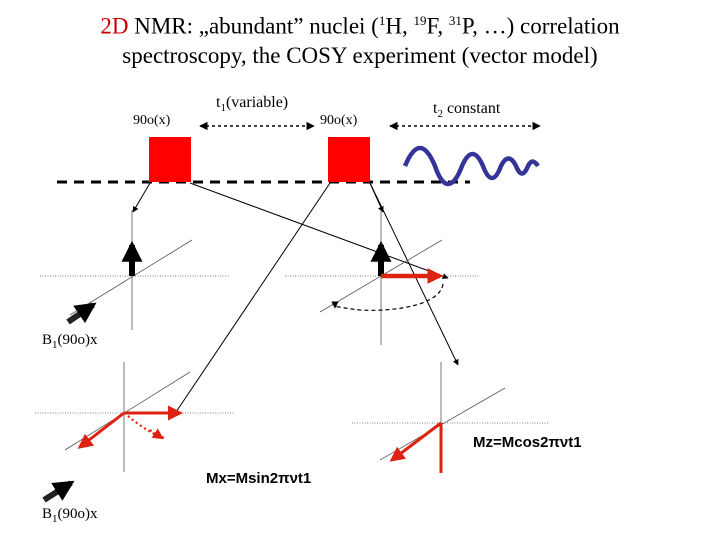 Image resolution: width=720 pixels, height=540 pixels. Describe the element at coordinates (252, 104) in the screenshot. I see `t1-label: t1(variable)` at that location.